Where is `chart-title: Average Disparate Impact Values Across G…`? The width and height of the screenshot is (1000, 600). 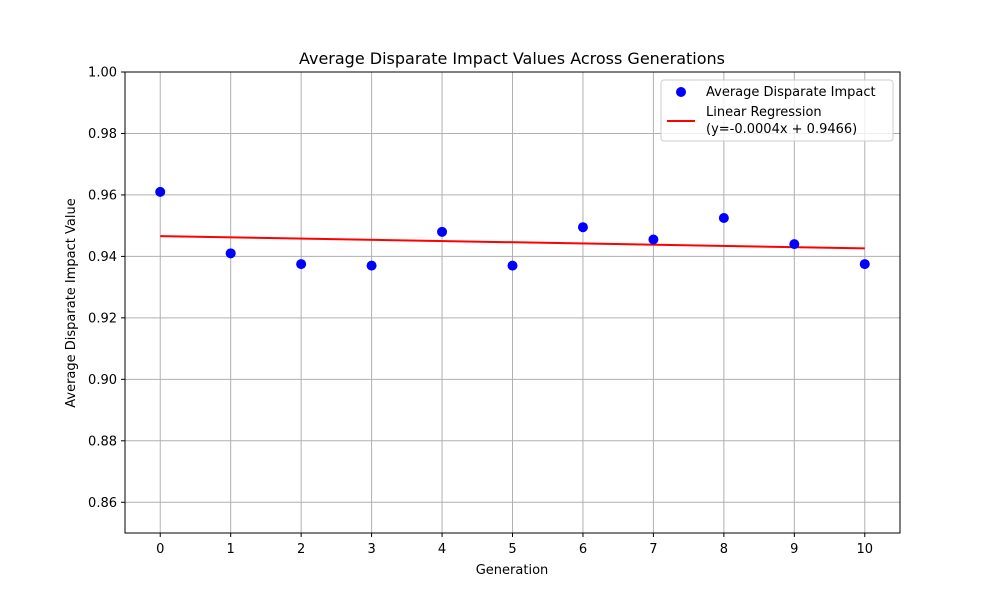
chart-title: Average Disparate Impact Values Across G… is located at coordinates (512, 58).